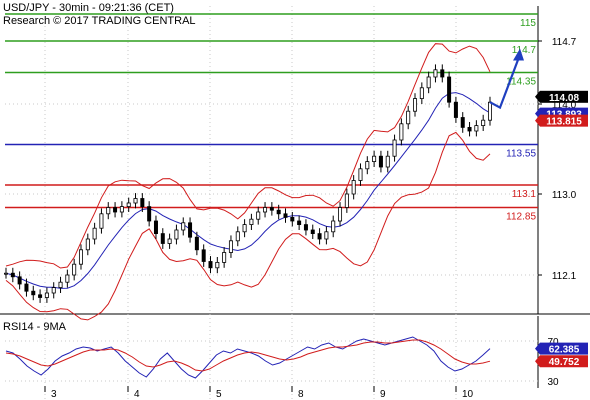 The height and width of the screenshot is (400, 590). Describe the element at coordinates (35, 327) in the screenshot. I see `rsi-panel-label: RSI14 - 9MA` at that location.